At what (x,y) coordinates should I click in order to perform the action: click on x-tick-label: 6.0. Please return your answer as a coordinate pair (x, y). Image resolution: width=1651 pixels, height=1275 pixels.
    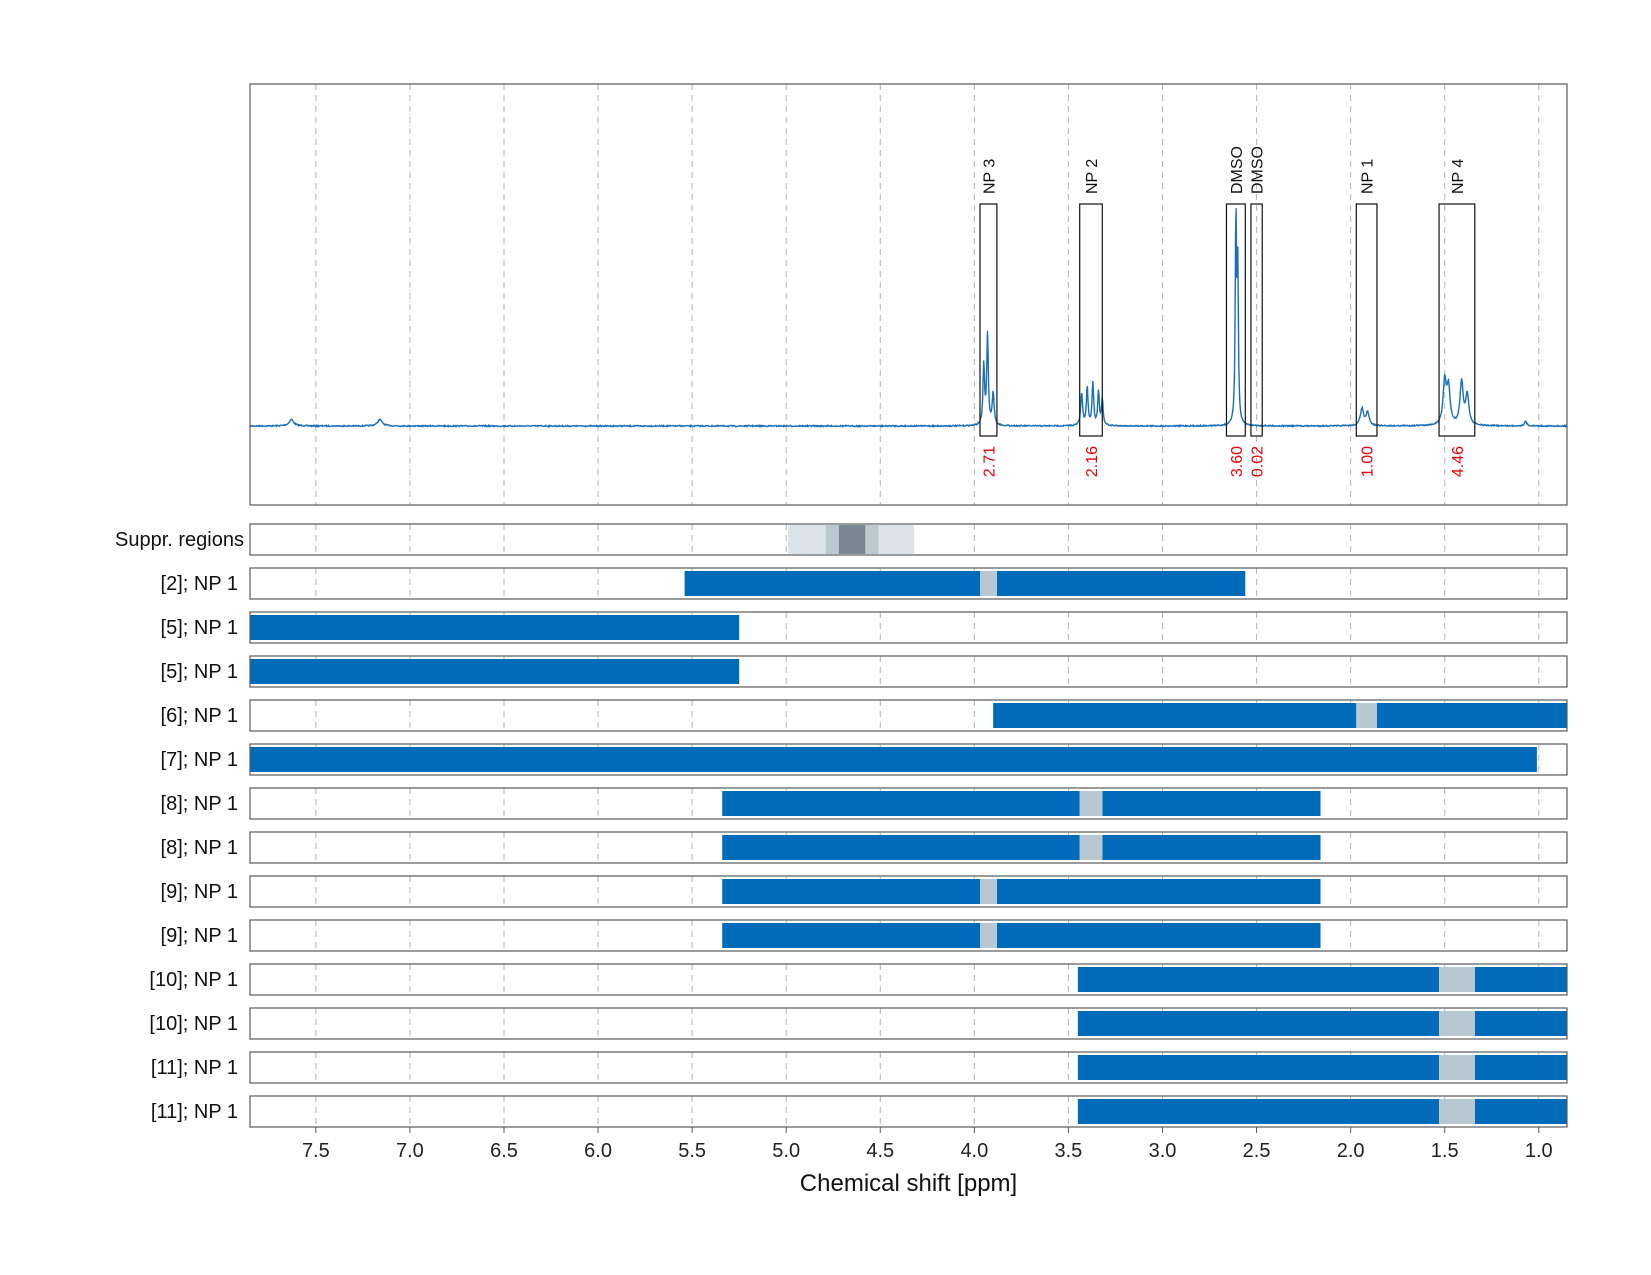
    Looking at the image, I should click on (598, 1151).